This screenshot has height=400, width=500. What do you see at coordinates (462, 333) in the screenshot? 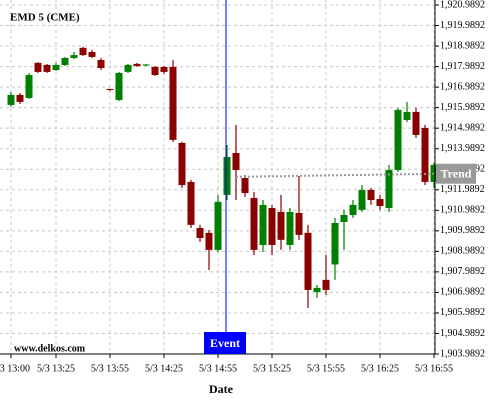
I see `y-tick-label: 1,904.9892` at bounding box center [462, 333].